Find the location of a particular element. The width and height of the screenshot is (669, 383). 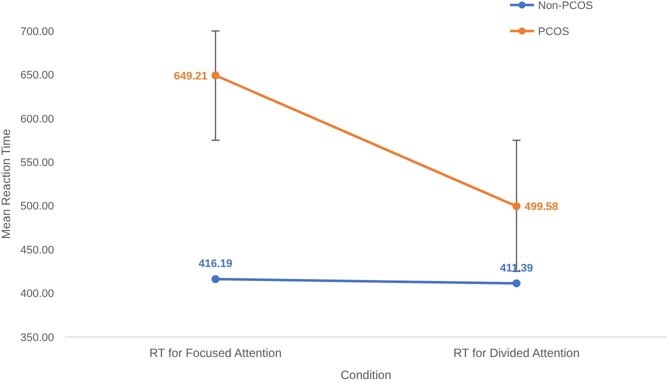

y-axis-title: Mean Reaction Time is located at coordinates (6, 184).